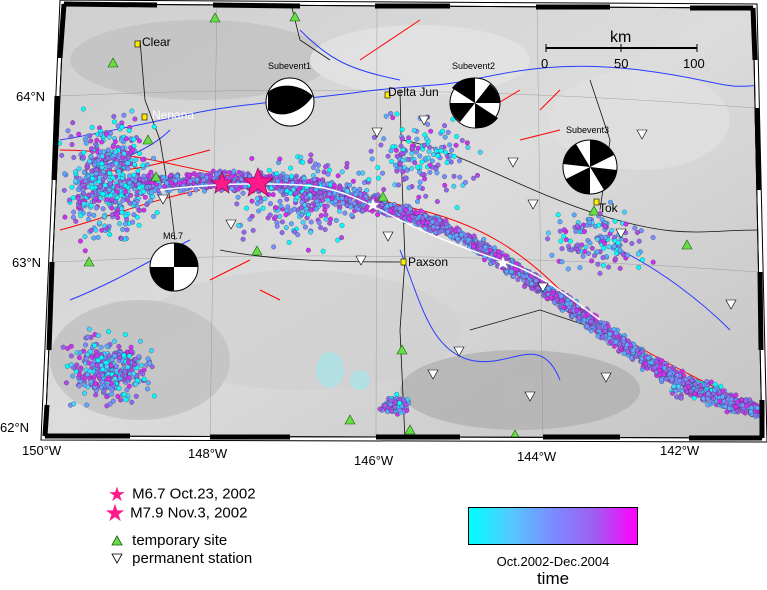 The width and height of the screenshot is (767, 590). What do you see at coordinates (680, 450) in the screenshot?
I see `lon-label-142: 142°W` at bounding box center [680, 450].